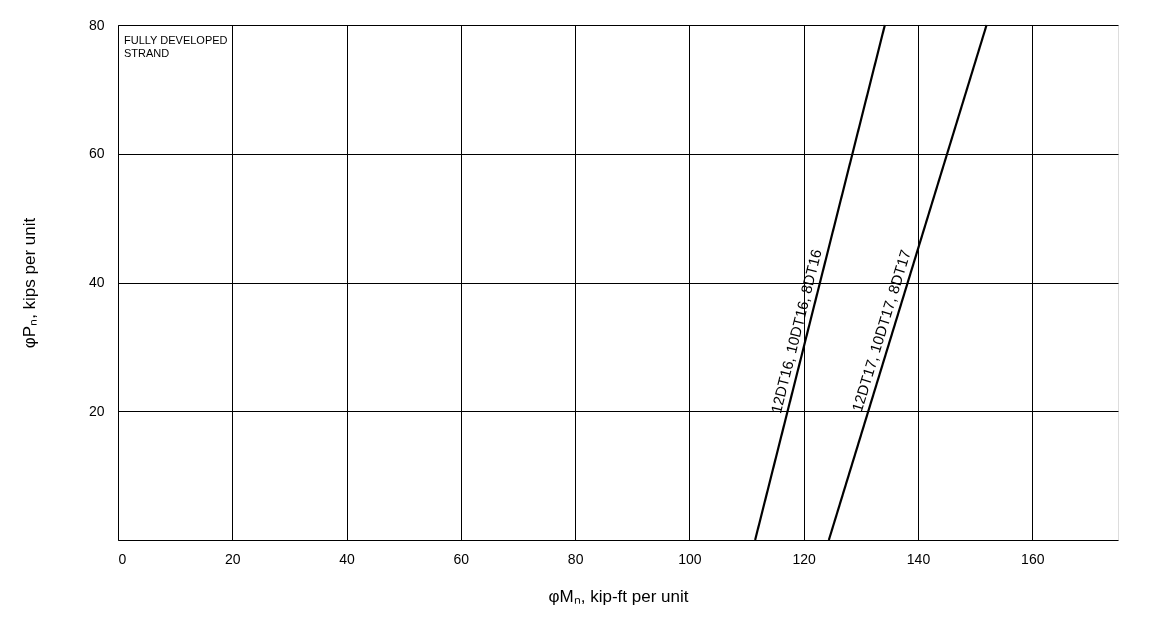 This screenshot has height=624, width=1171. What do you see at coordinates (122, 558) in the screenshot?
I see `x-tick-label: 0` at bounding box center [122, 558].